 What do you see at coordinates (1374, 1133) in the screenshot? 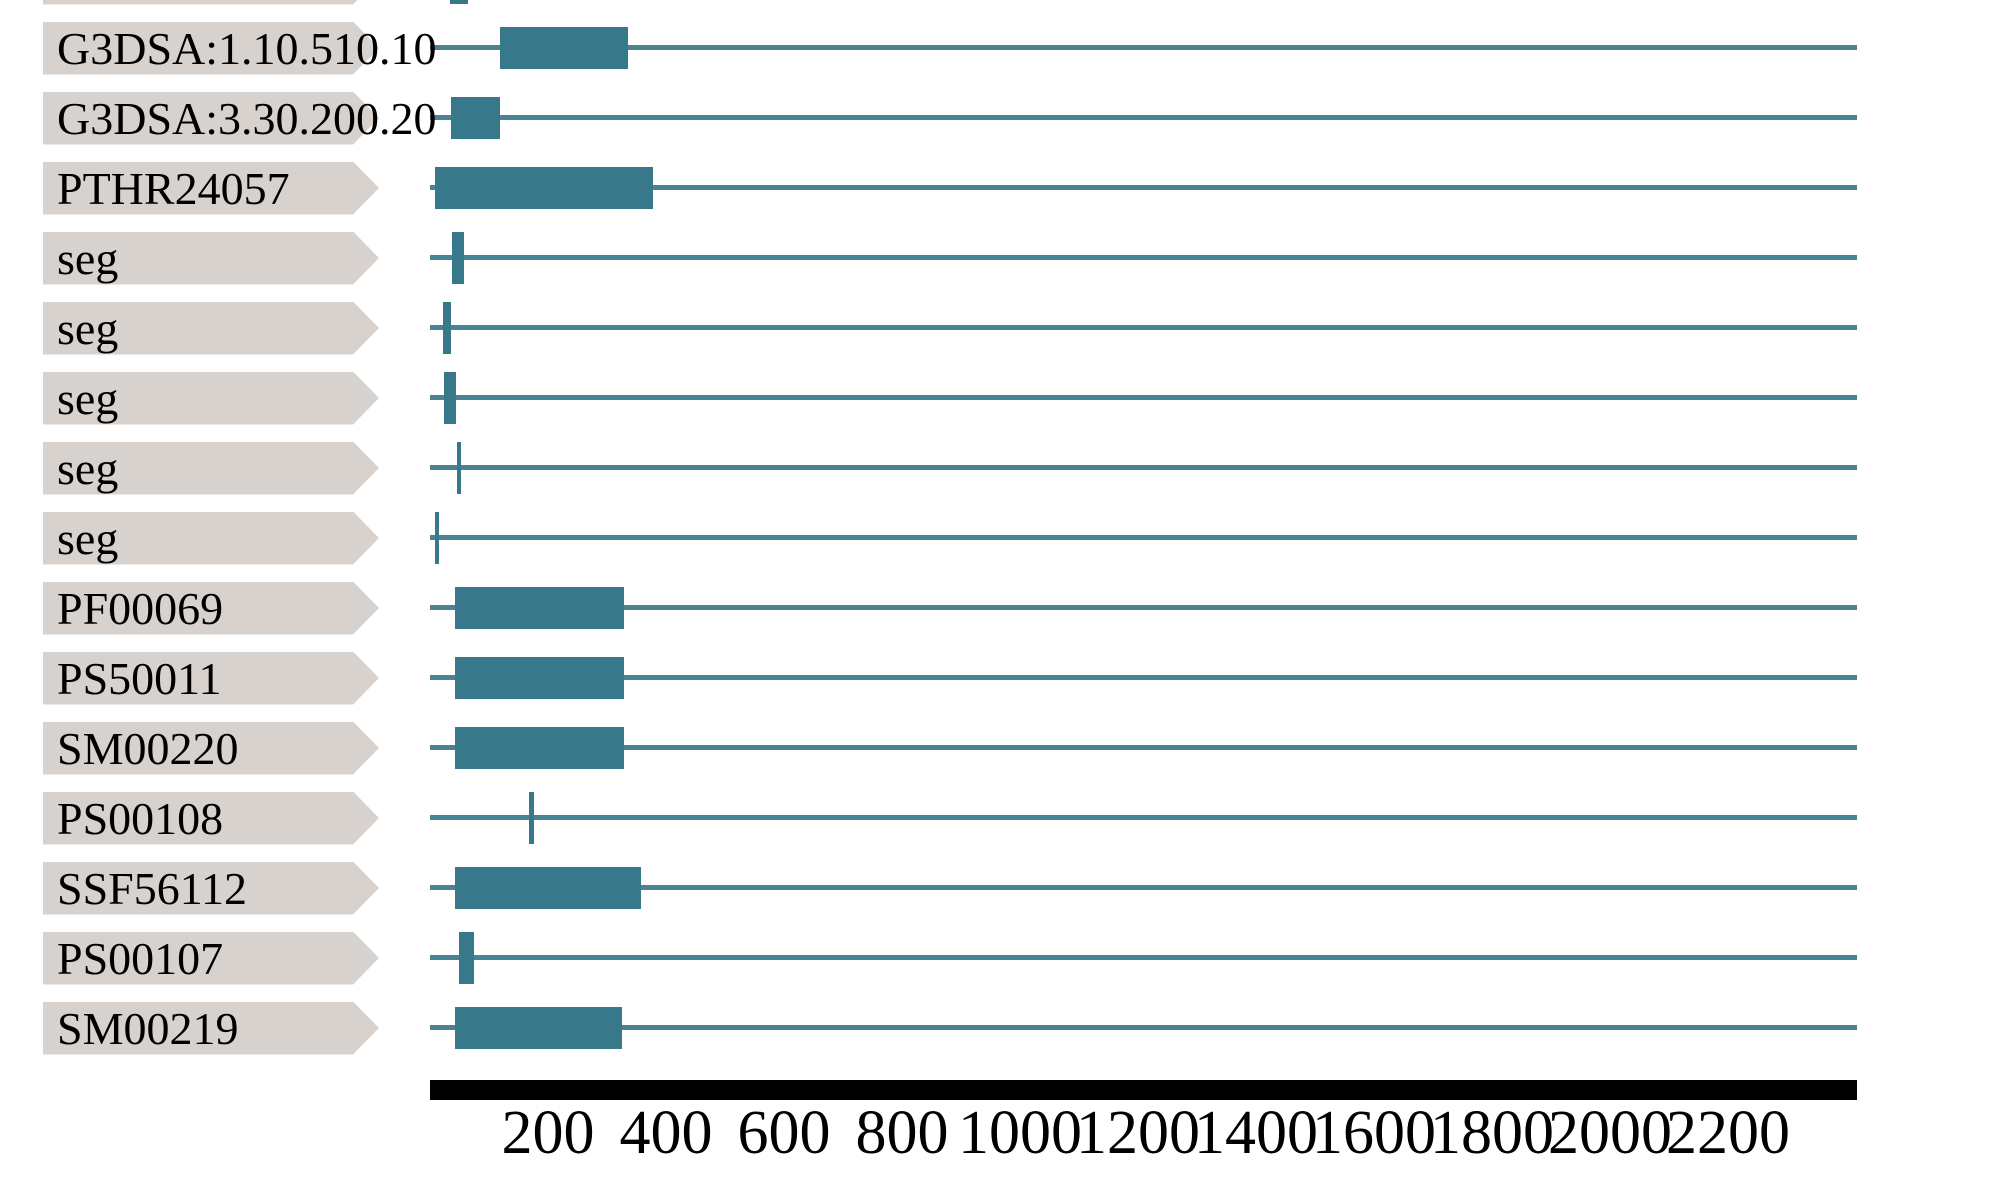
I see `axis-tick-label: 1600` at bounding box center [1374, 1133].